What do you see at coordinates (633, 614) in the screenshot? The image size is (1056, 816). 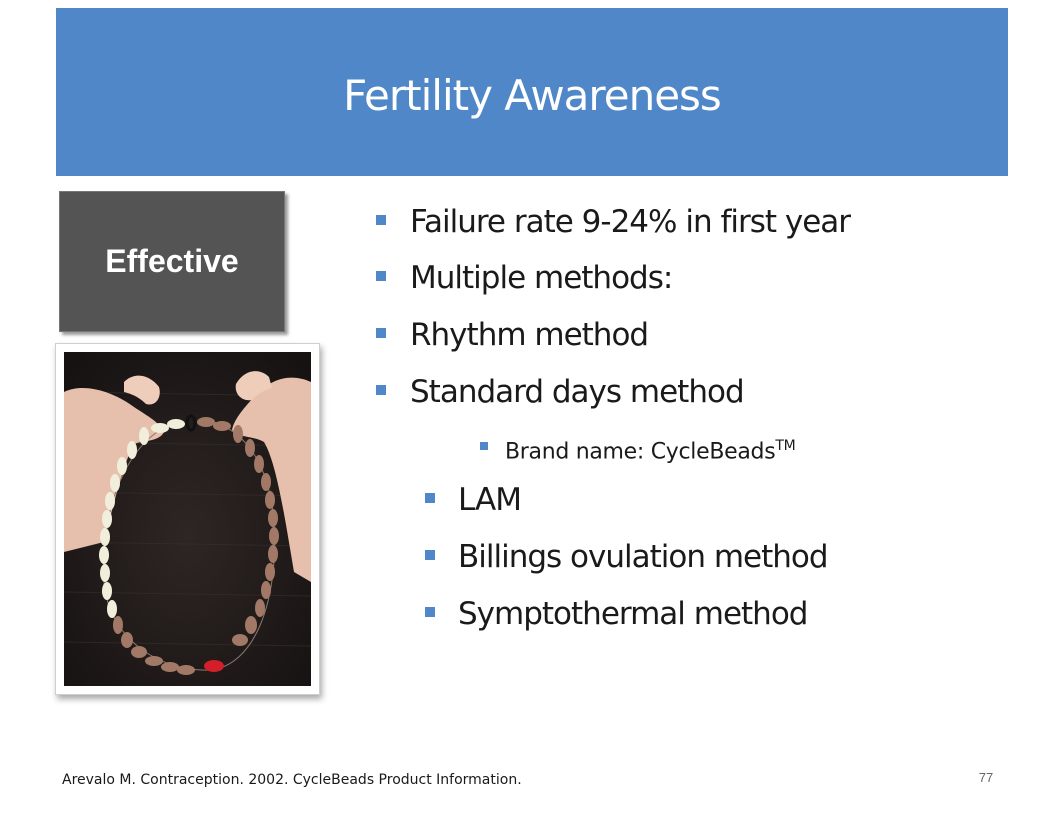 I see `bullet-symptothermal: Symptothermal method` at bounding box center [633, 614].